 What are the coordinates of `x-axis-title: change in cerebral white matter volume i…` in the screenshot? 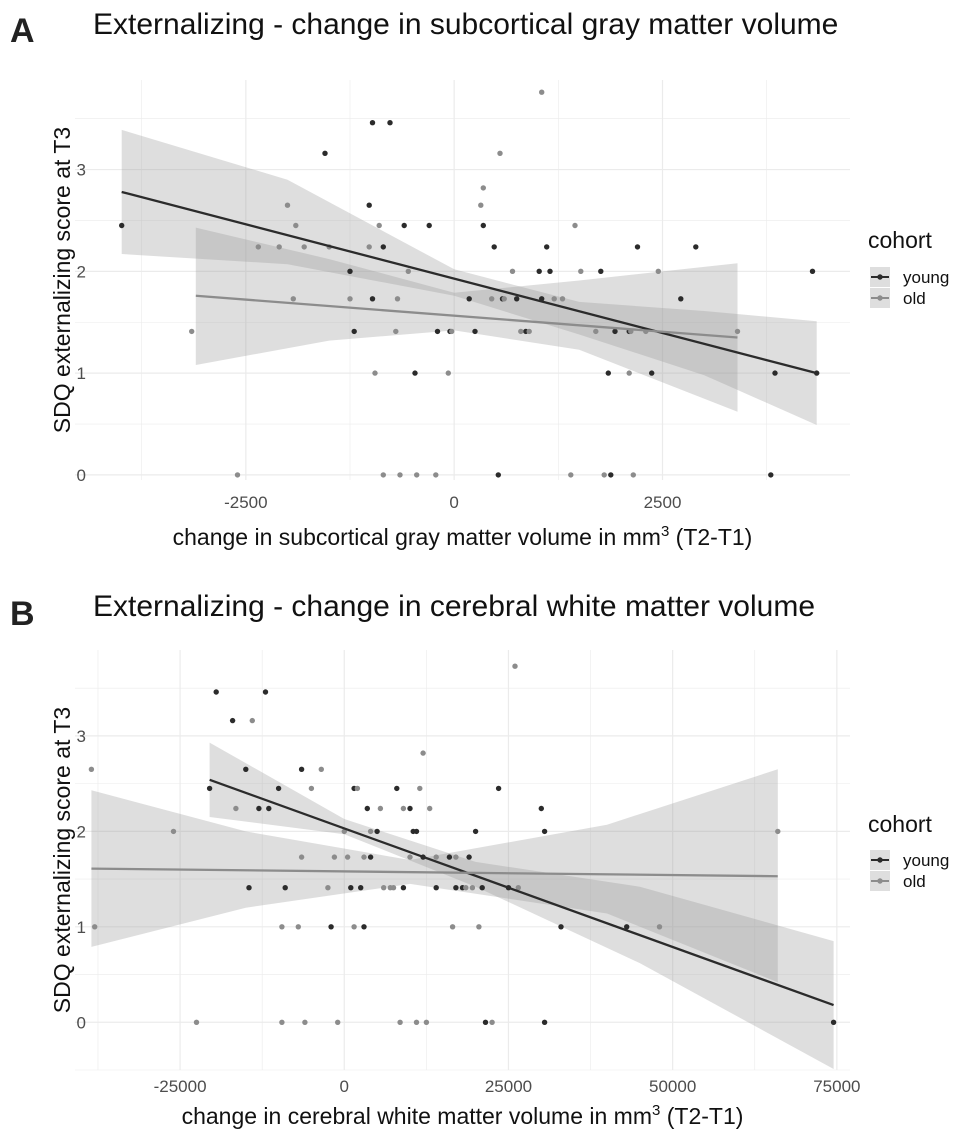 It's located at (463, 1115).